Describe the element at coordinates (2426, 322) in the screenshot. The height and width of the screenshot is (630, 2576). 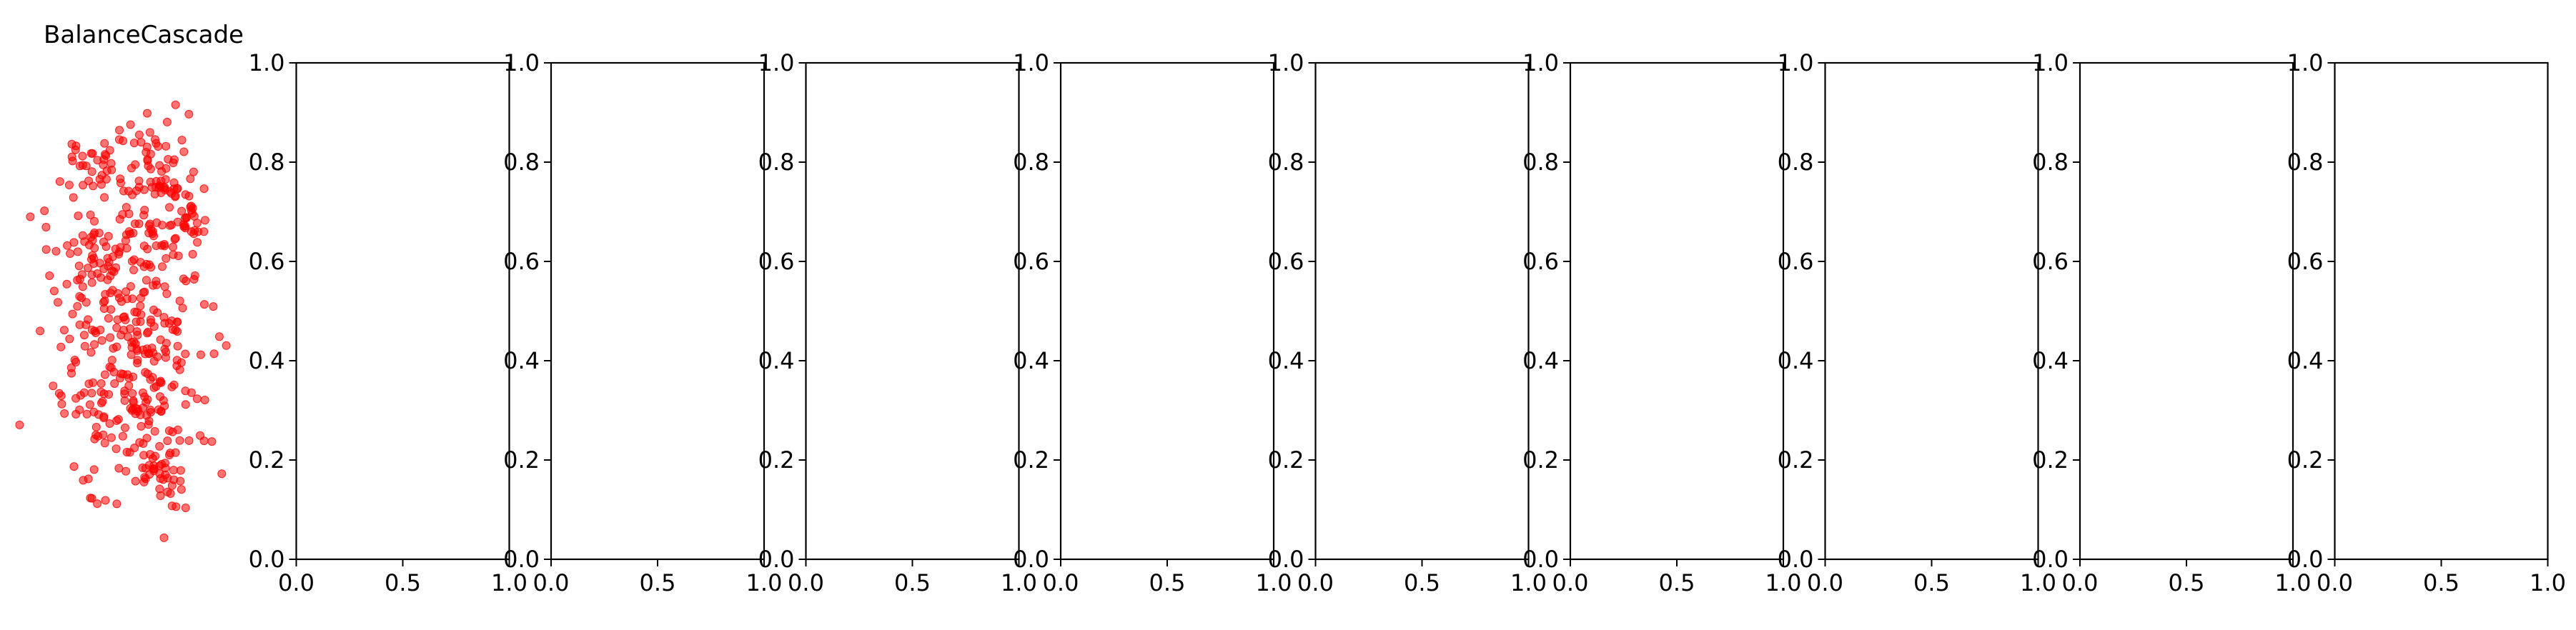
I see `subplot-10: 0.0 0.2 0.4 0.6 0.8 1.0 0.0 0.5 1.0` at that location.